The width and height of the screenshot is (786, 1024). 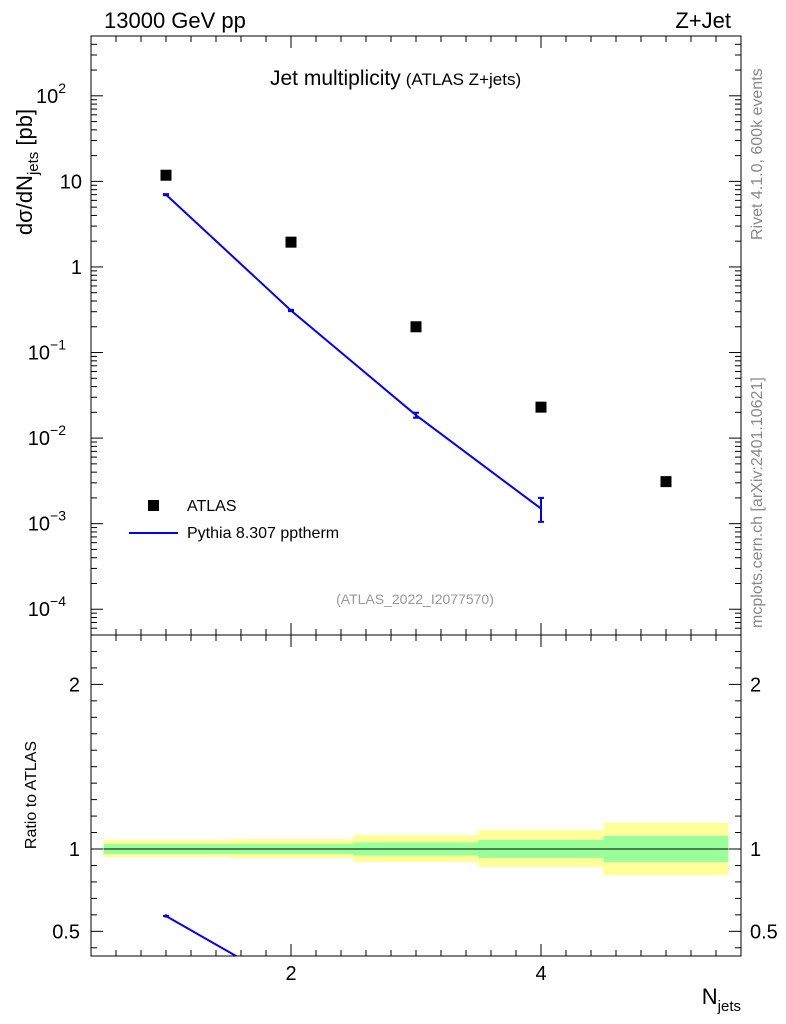 What do you see at coordinates (58, 516) in the screenshot?
I see `main-y-tick-label-exponent: −3` at bounding box center [58, 516].